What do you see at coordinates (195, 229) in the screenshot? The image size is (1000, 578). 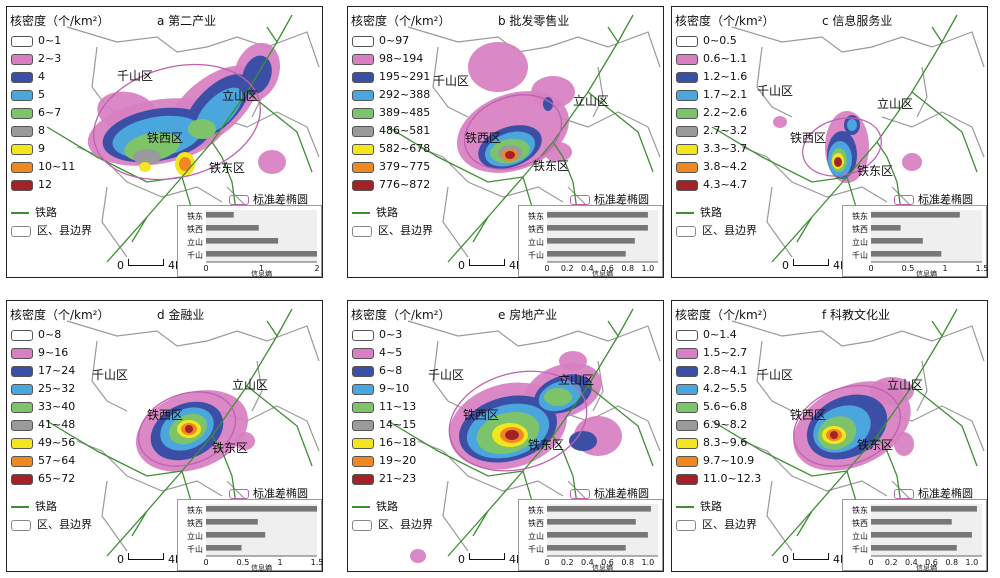 I see `entropy-category-label: 铁西` at bounding box center [195, 229].